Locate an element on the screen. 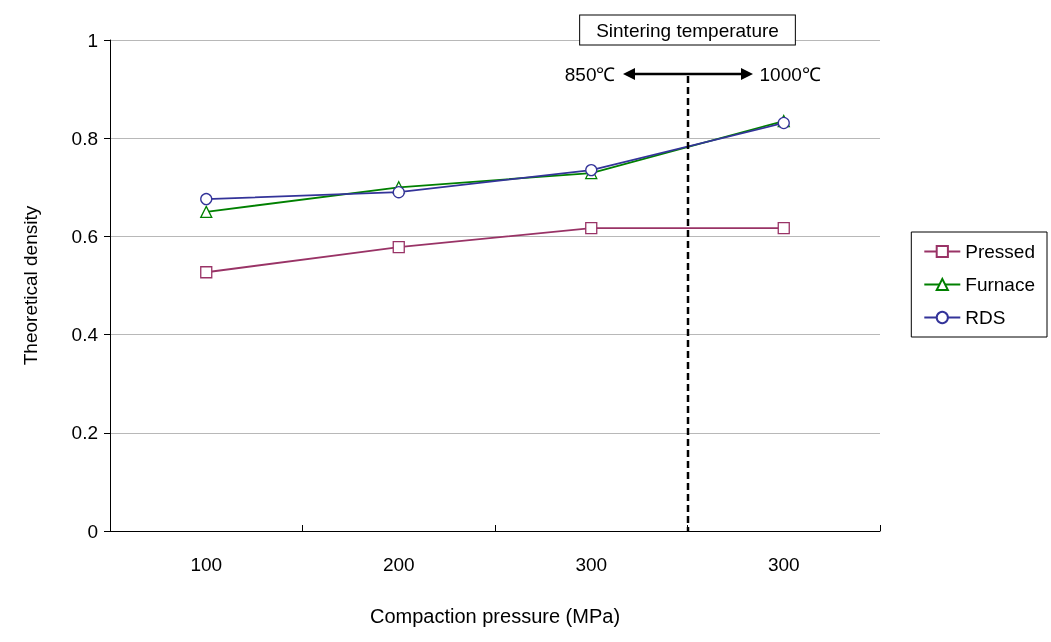 This screenshot has width=1051, height=642. y-tick-label: 0.8 is located at coordinates (84, 138).